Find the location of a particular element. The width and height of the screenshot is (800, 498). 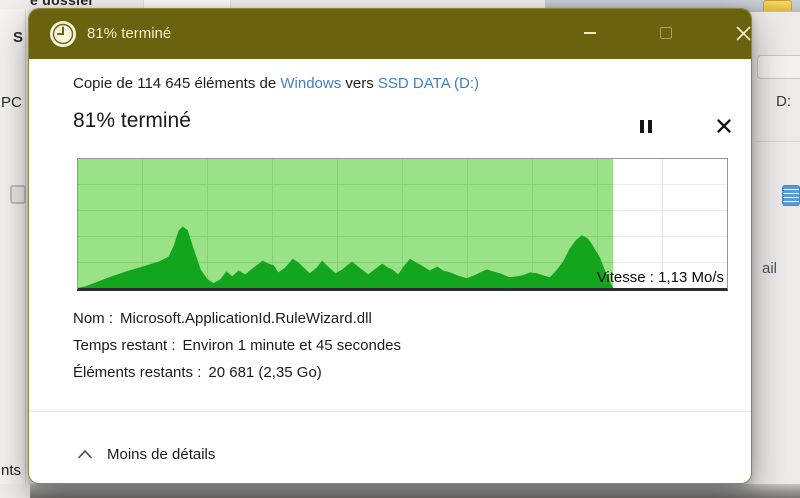

chevron-up-icon is located at coordinates (85, 454).